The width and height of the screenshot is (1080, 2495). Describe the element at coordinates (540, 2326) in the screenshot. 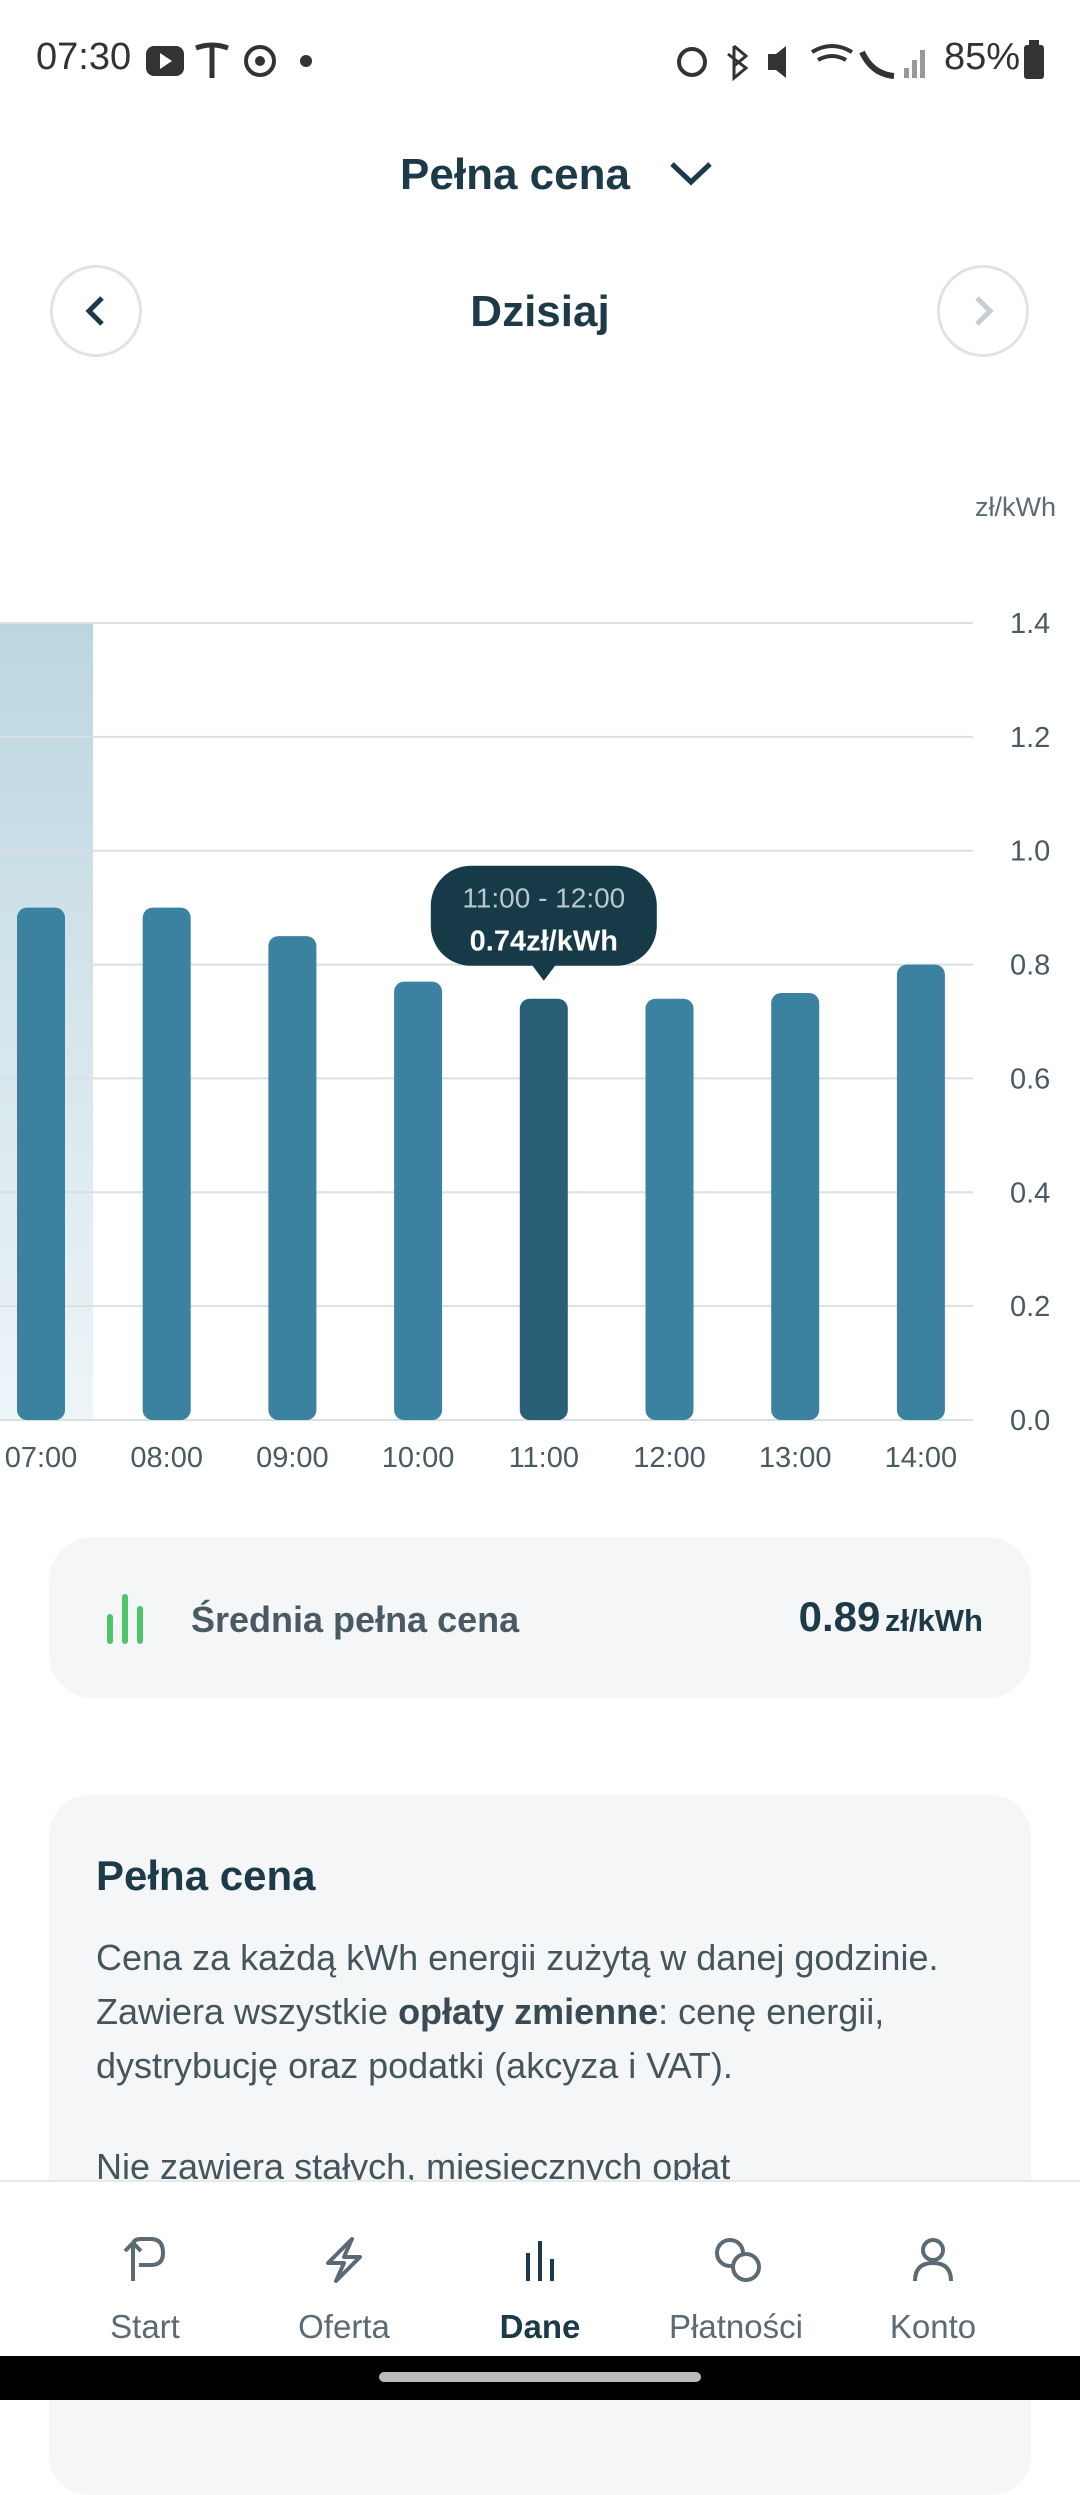

I see `nav-label: Dane` at that location.